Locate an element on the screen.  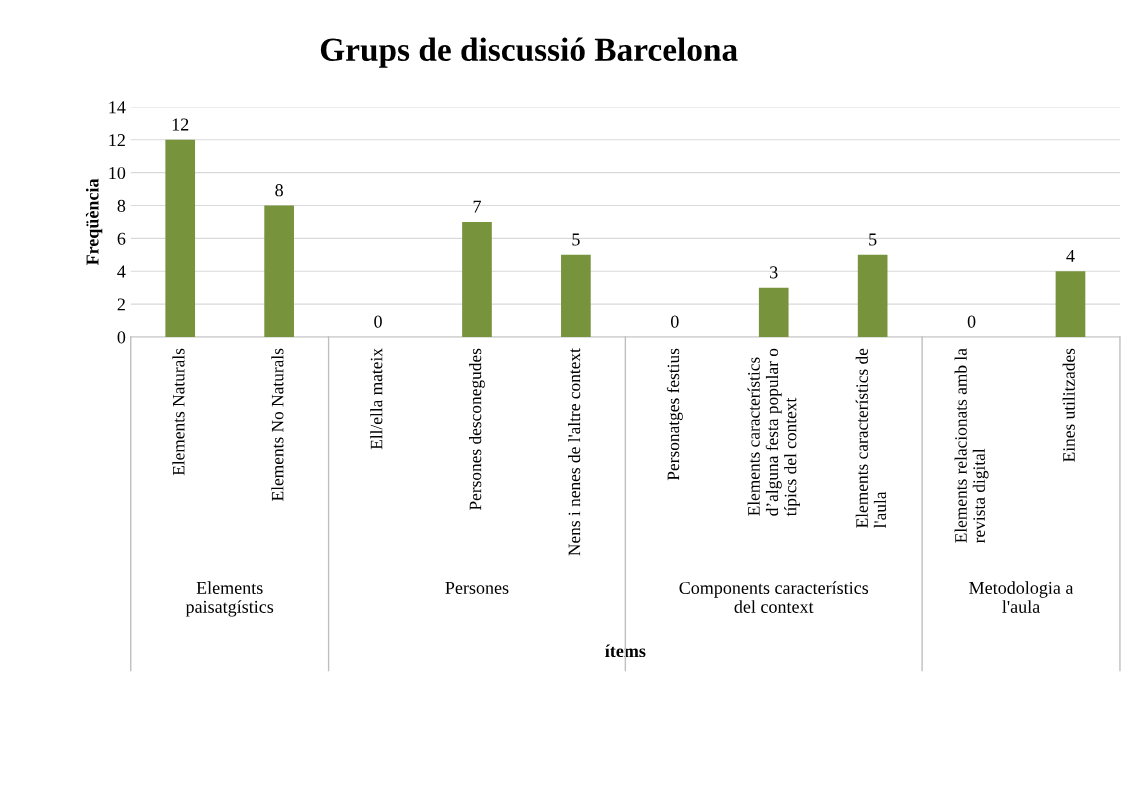
y-axis-title: Freqüència is located at coordinates (94, 222).